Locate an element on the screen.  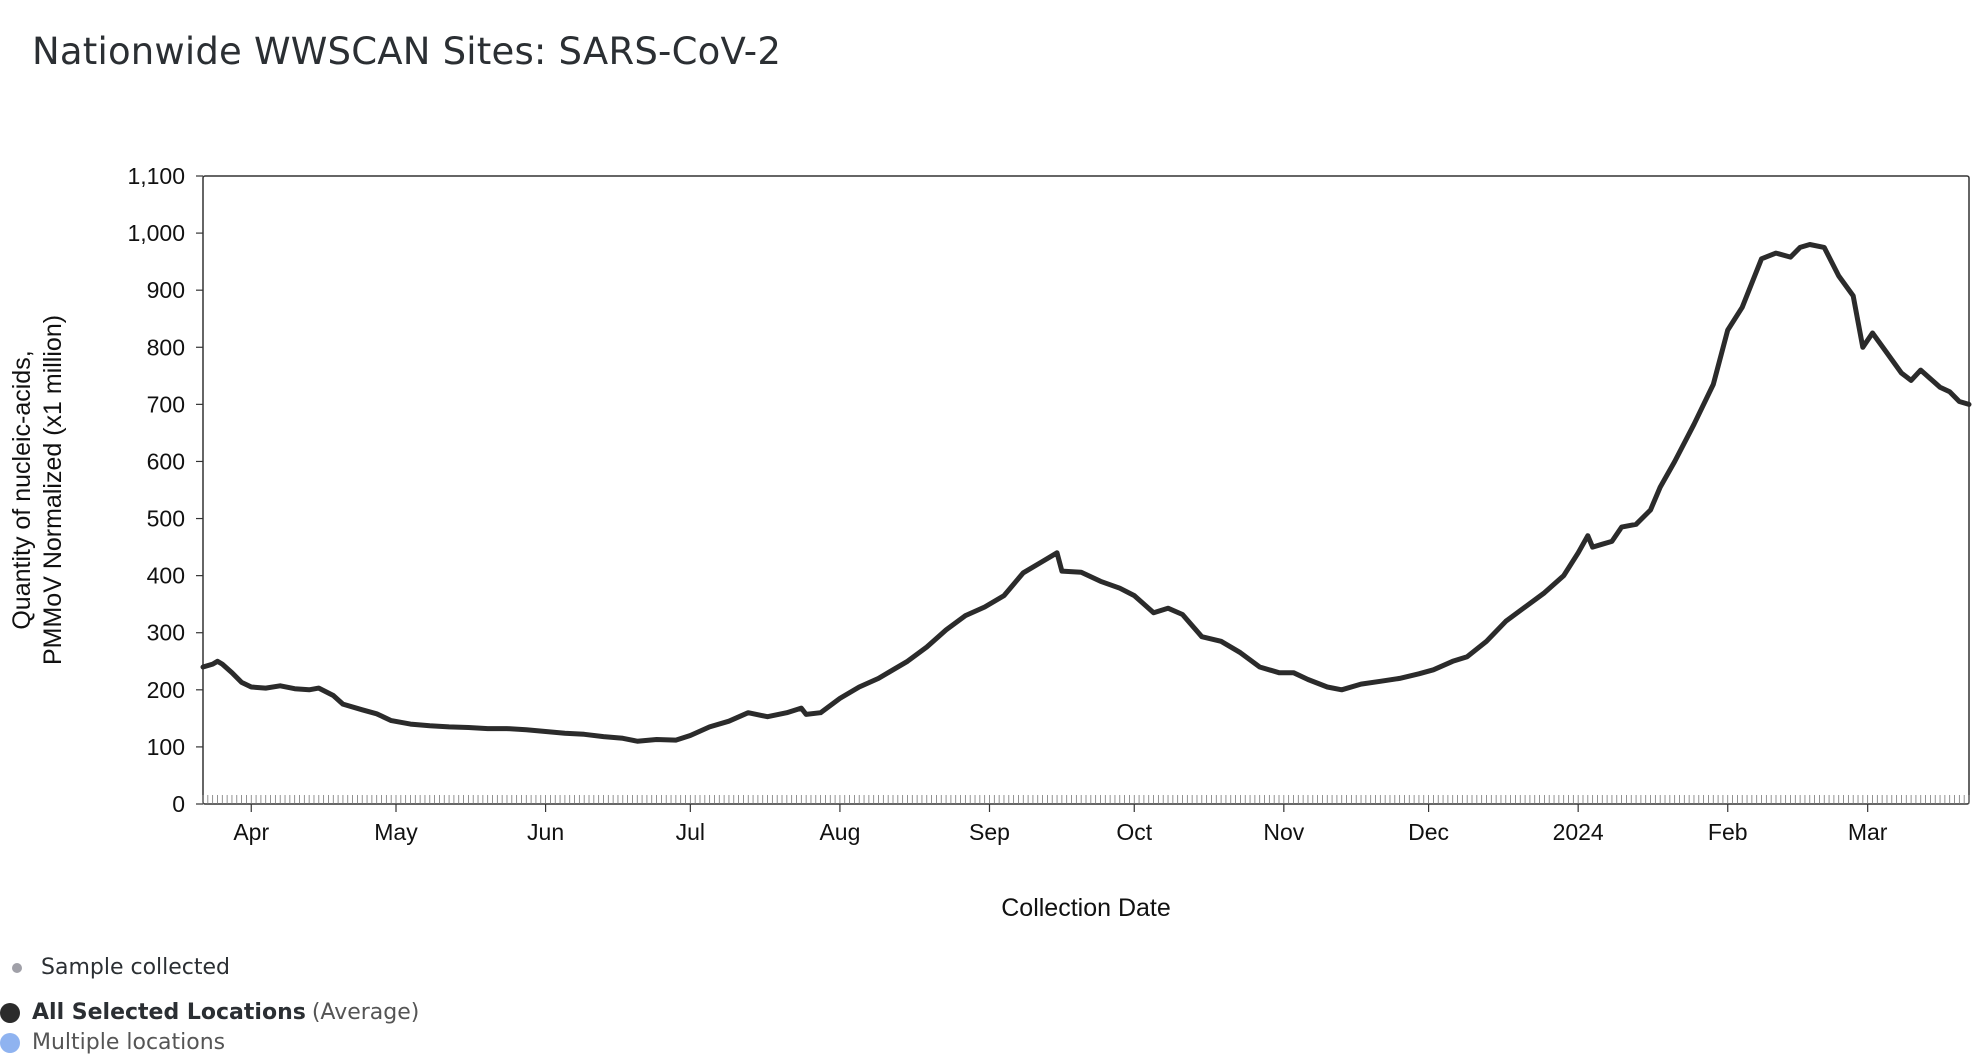
y-tick-label: 300 is located at coordinates (166, 633).